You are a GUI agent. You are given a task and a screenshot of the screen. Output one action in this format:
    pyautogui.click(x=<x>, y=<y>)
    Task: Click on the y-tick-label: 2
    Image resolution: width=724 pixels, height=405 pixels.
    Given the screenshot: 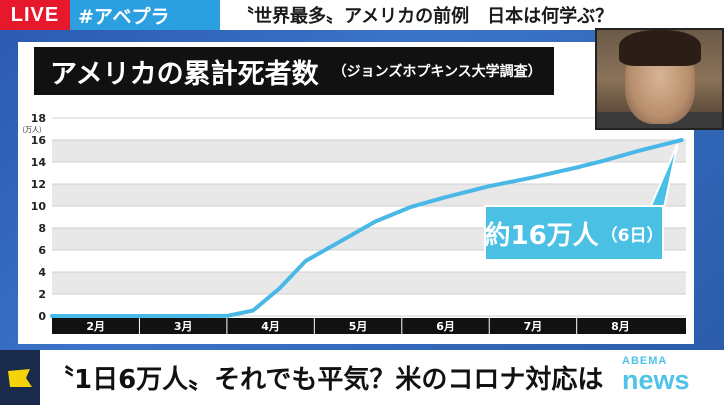 What is the action you would take?
    pyautogui.click(x=42, y=294)
    